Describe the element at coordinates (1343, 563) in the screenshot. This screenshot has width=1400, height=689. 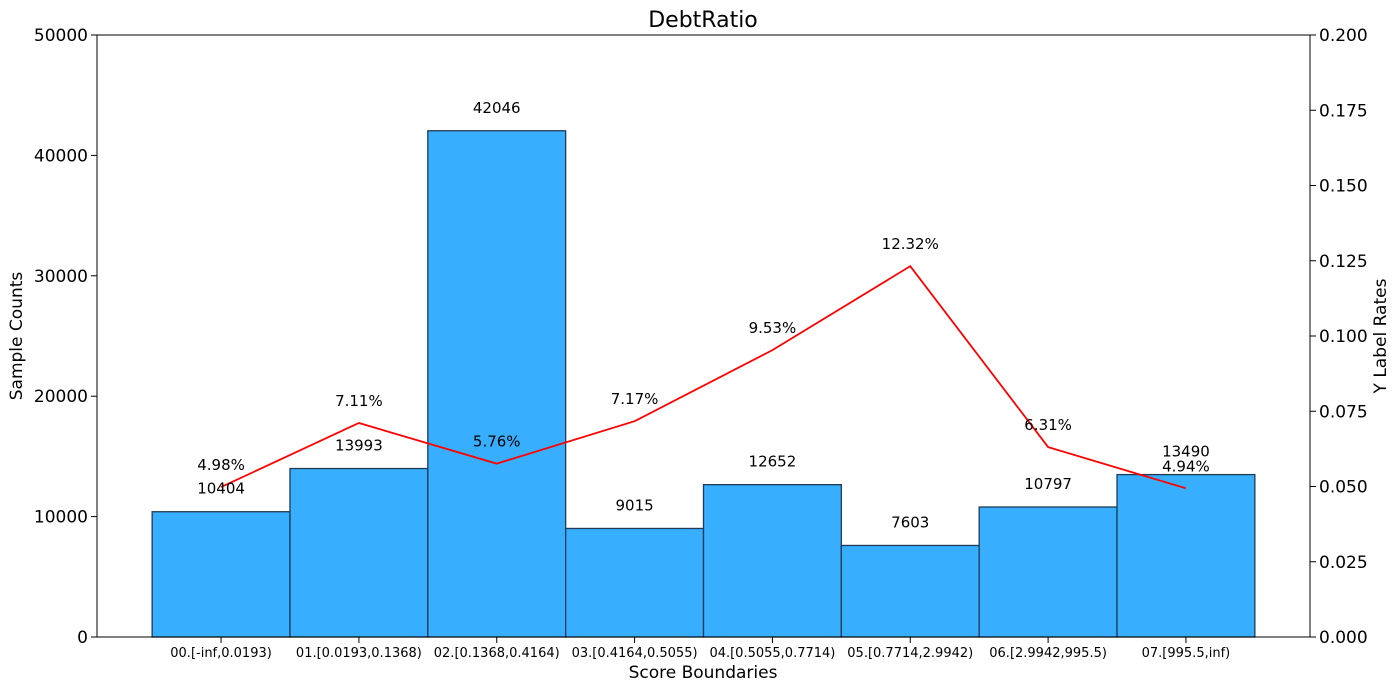
I see `y-right-tick-label-1: 0.025` at that location.